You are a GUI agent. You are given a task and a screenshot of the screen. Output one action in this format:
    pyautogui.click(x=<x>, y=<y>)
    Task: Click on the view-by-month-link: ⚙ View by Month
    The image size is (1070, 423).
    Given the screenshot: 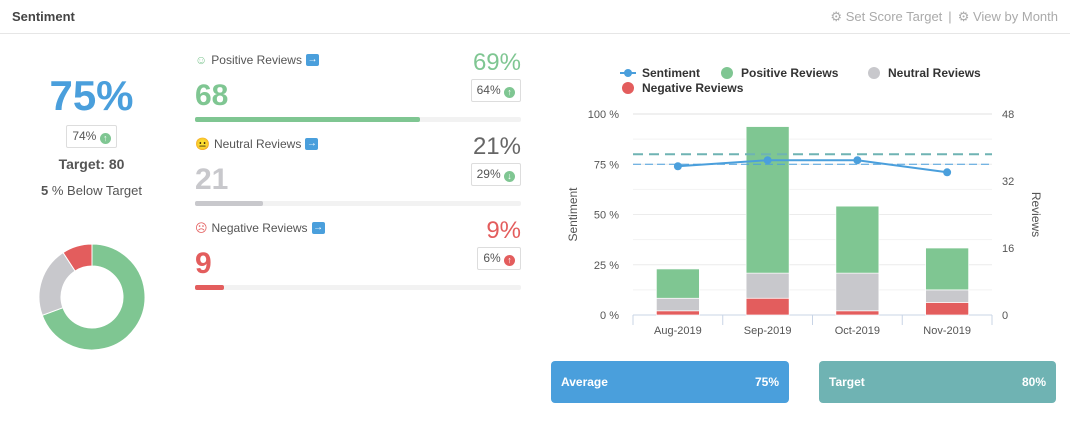 What is the action you would take?
    pyautogui.click(x=1007, y=16)
    